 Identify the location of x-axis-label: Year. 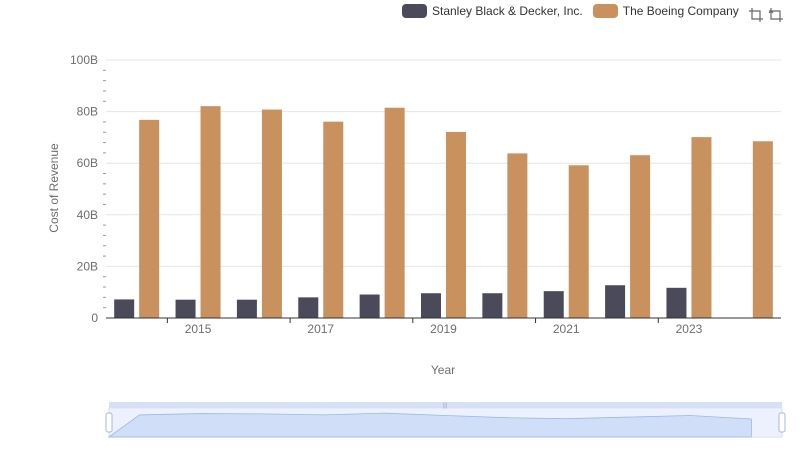
(443, 370).